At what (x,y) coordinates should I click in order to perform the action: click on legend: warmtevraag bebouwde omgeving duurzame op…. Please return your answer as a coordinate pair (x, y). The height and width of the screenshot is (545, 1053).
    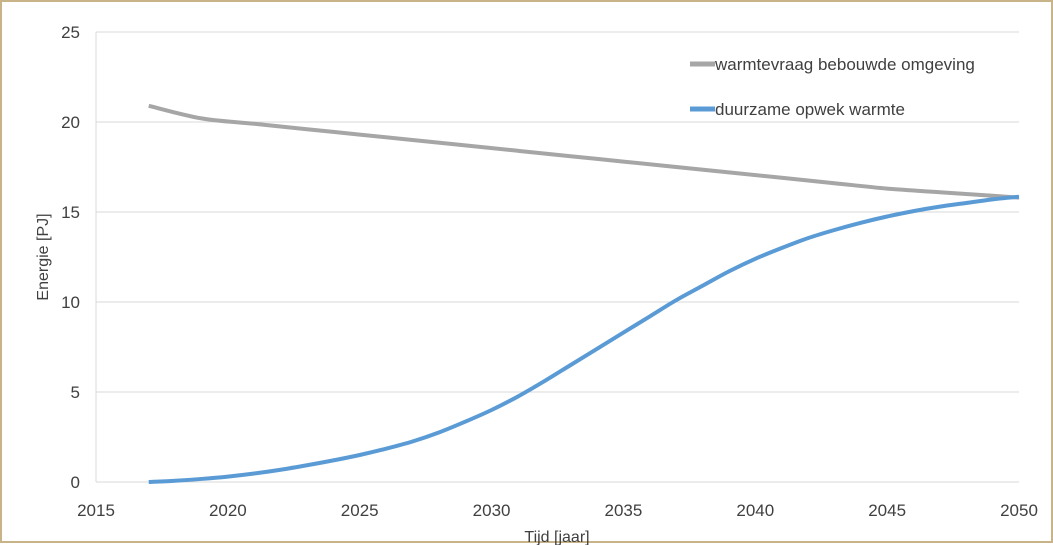
    Looking at the image, I should click on (832, 87).